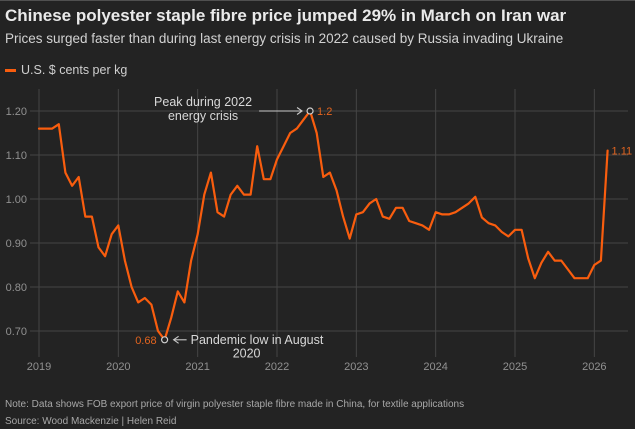 The width and height of the screenshot is (635, 429). What do you see at coordinates (145, 341) in the screenshot?
I see `low-value-label: 0.68` at bounding box center [145, 341].